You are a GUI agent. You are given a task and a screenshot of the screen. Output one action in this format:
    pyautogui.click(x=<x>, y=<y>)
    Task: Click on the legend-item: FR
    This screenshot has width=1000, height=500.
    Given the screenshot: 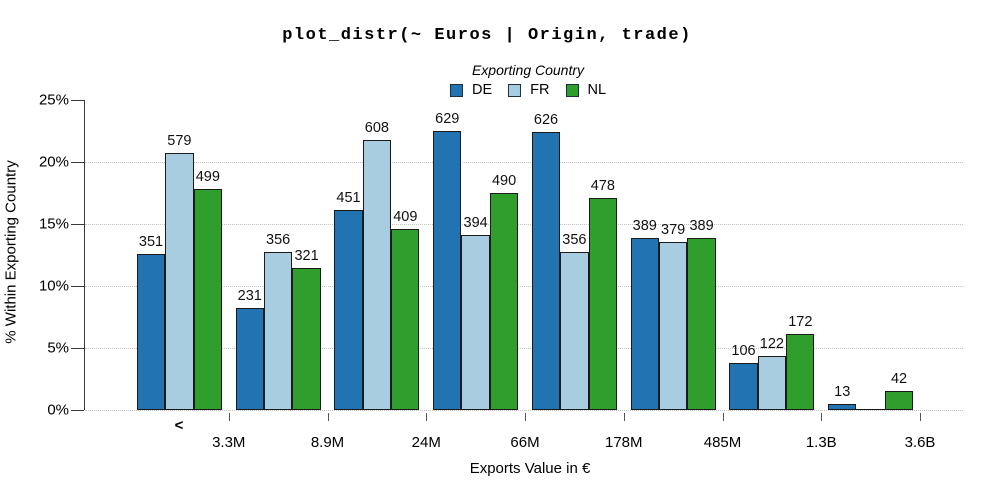 What is the action you would take?
    pyautogui.click(x=528, y=90)
    